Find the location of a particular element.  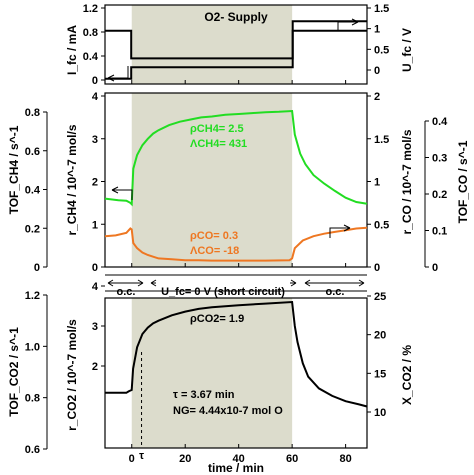

top-right-tick-label-1: 0.5 is located at coordinates (381, 50).